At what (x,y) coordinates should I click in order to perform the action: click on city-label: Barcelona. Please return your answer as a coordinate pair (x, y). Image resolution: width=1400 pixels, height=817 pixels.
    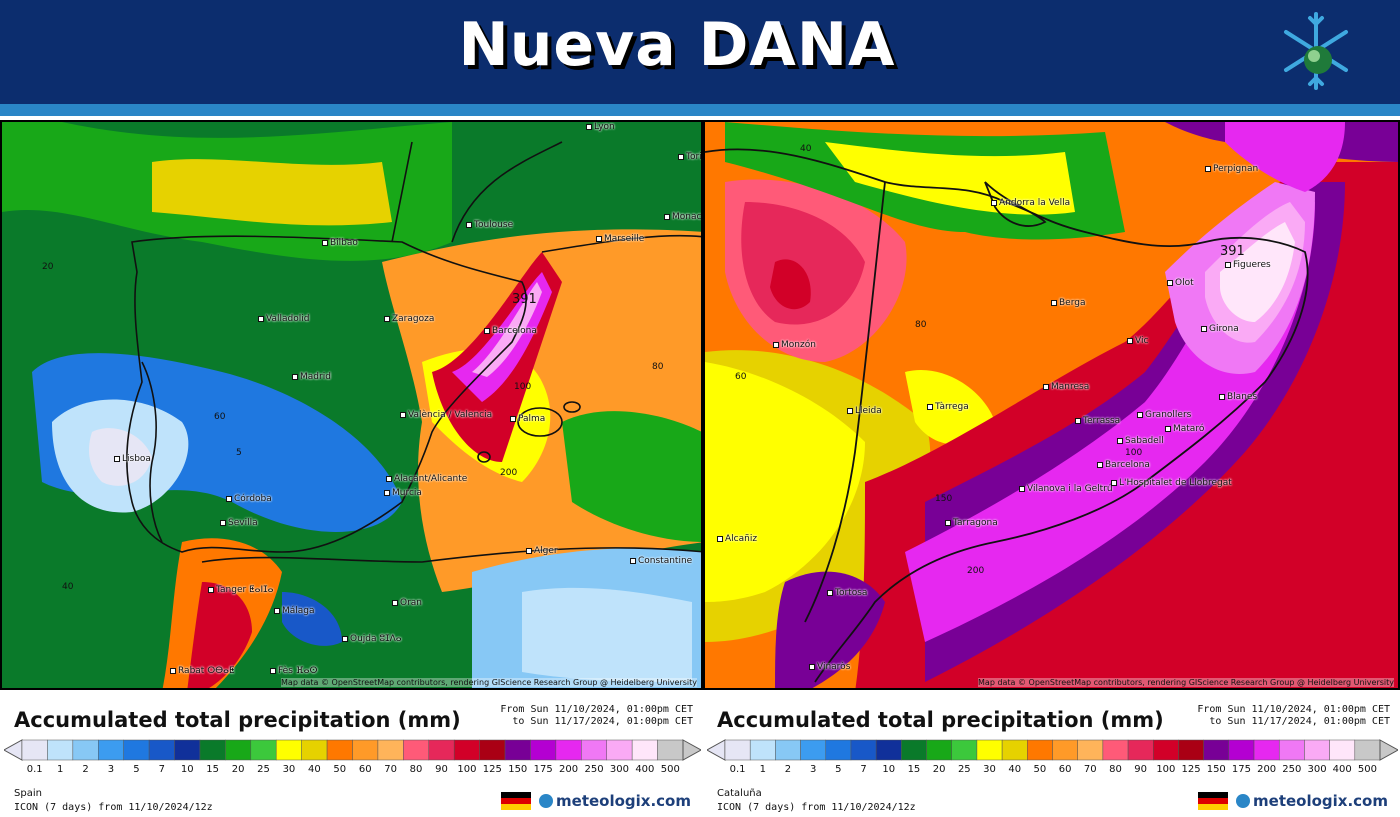
    Looking at the image, I should click on (1123, 465).